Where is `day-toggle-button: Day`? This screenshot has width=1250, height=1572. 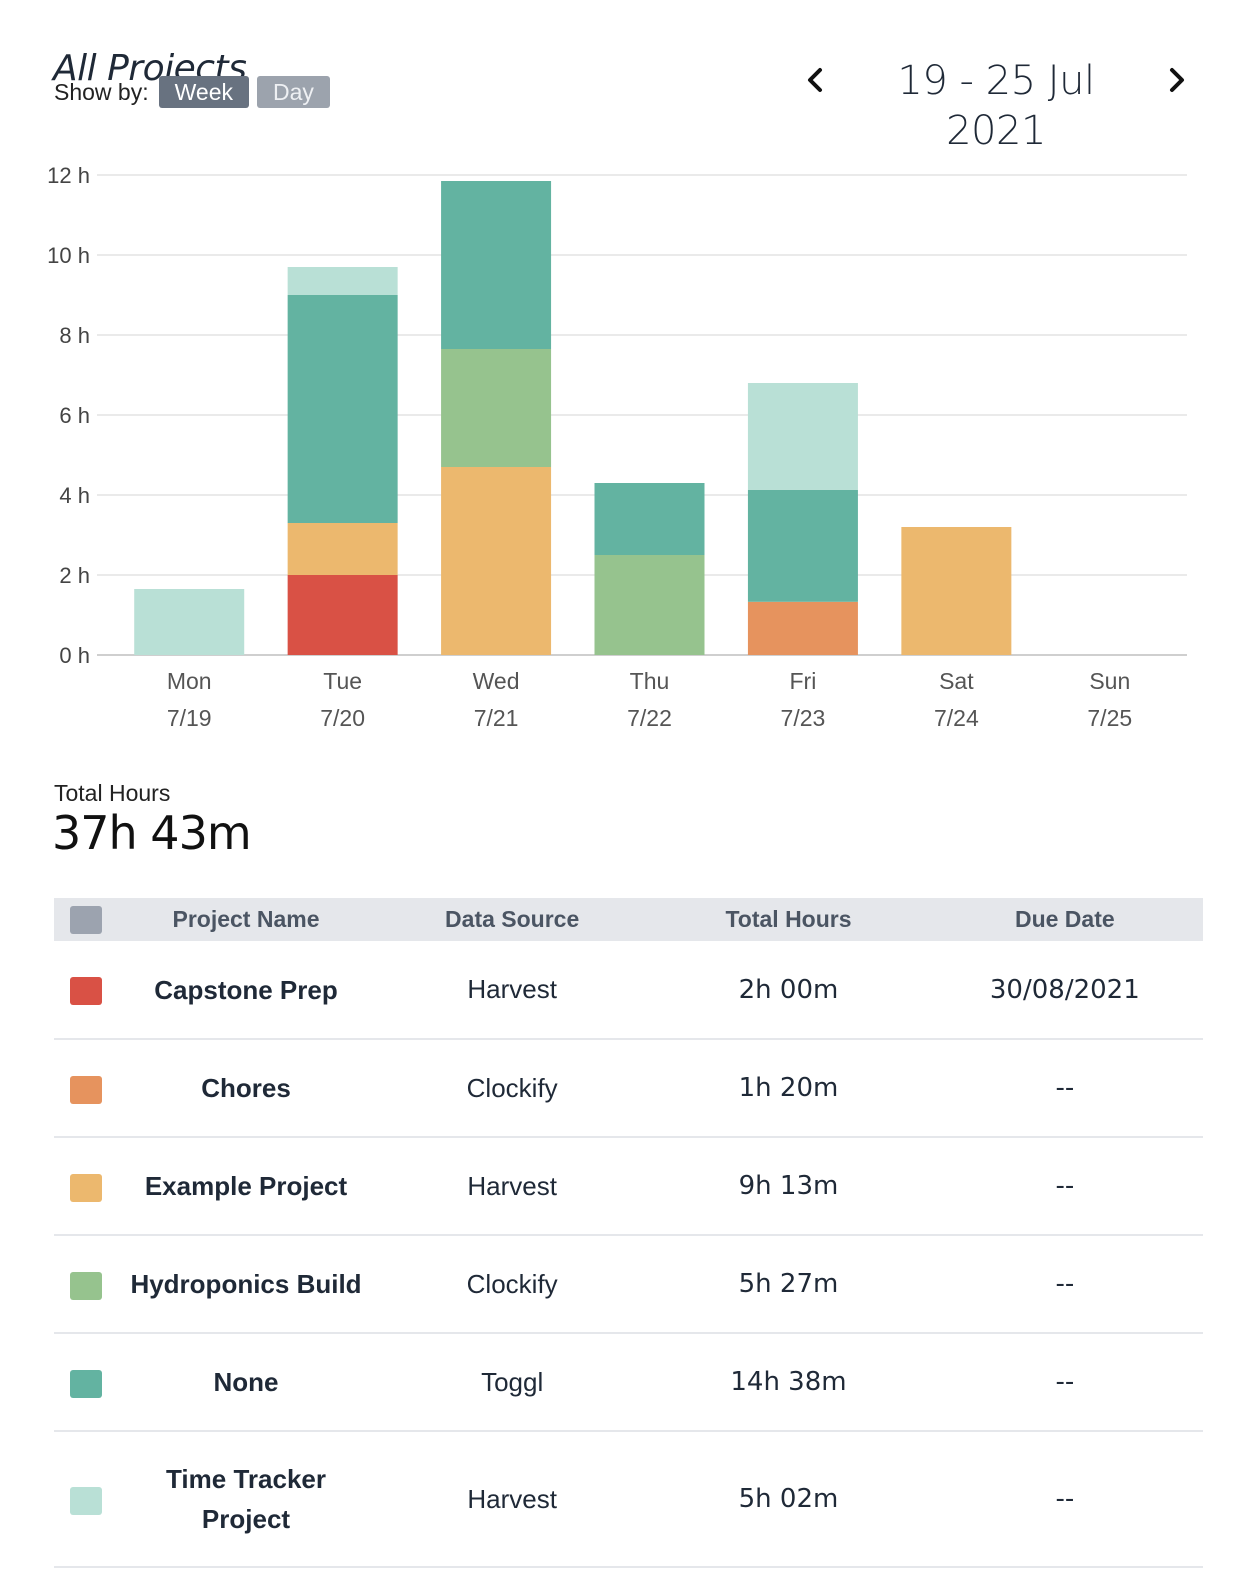
day-toggle-button: Day is located at coordinates (293, 92).